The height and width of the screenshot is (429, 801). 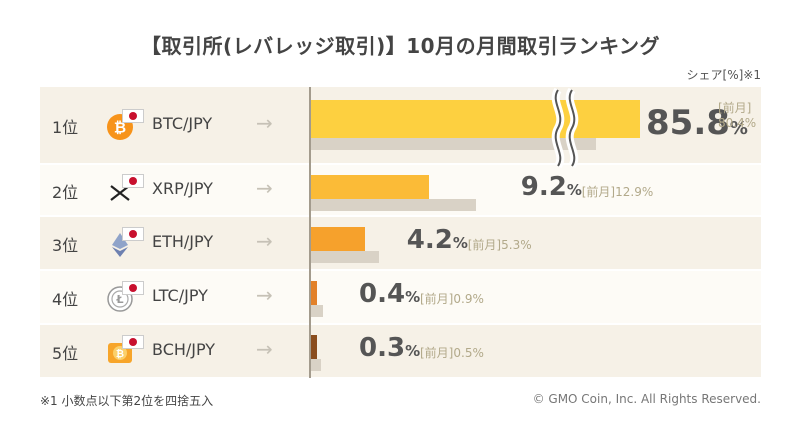 I want to click on pair-label: XRP/JPY, so click(x=182, y=188).